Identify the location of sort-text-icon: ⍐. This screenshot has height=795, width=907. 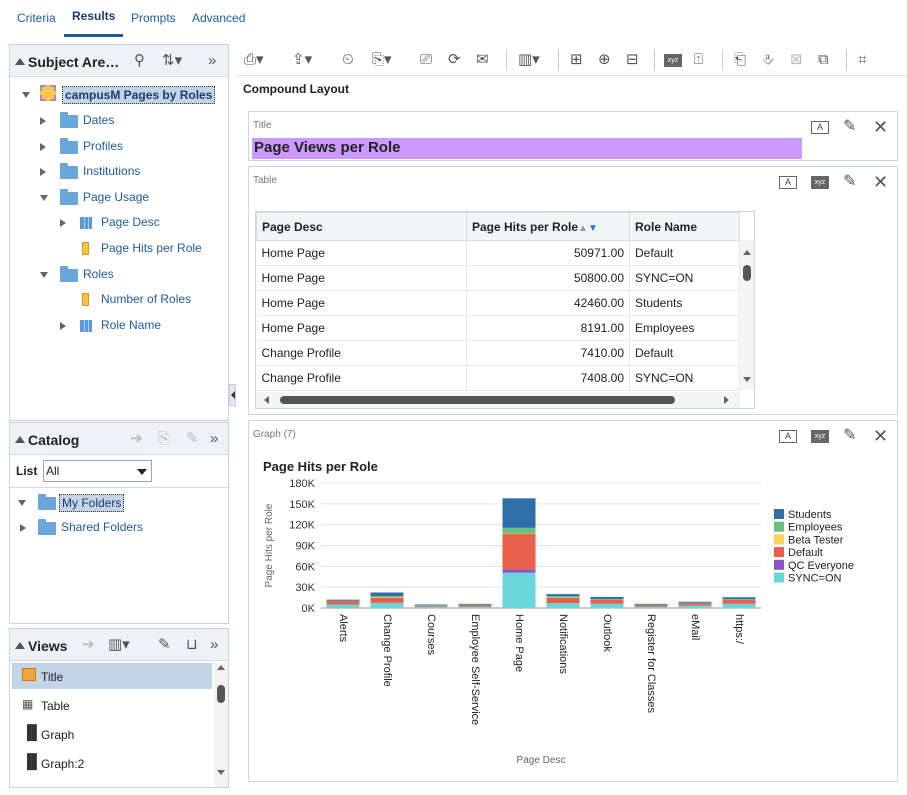
(699, 59).